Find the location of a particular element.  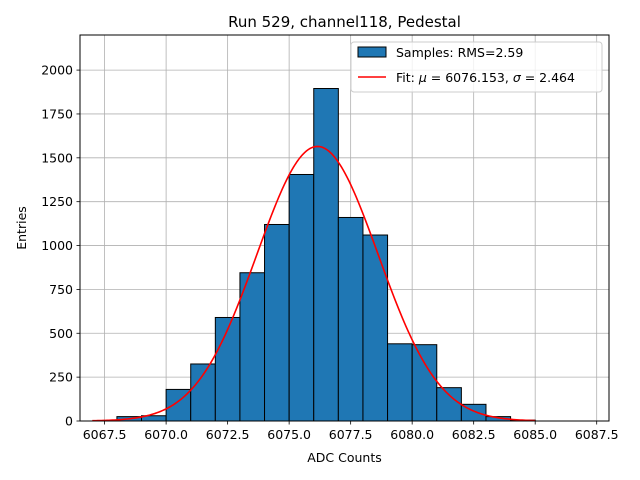

legend-swatch-samples is located at coordinates (372, 52).